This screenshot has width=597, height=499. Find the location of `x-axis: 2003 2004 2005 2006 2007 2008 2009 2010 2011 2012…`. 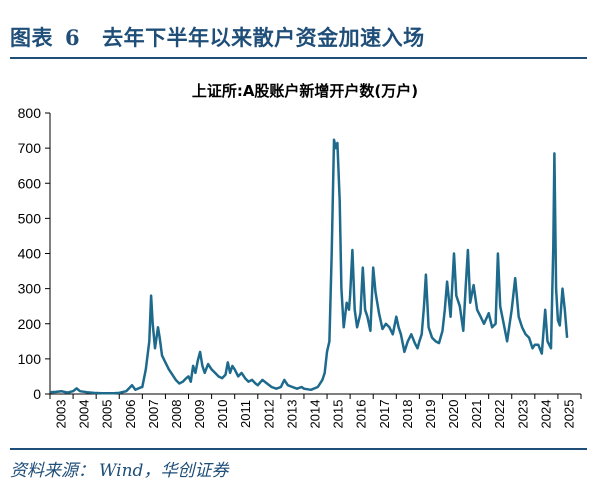

x-axis: 2003 2004 2005 2006 2007 2008 2009 2010 2011 2012… is located at coordinates (315, 411).